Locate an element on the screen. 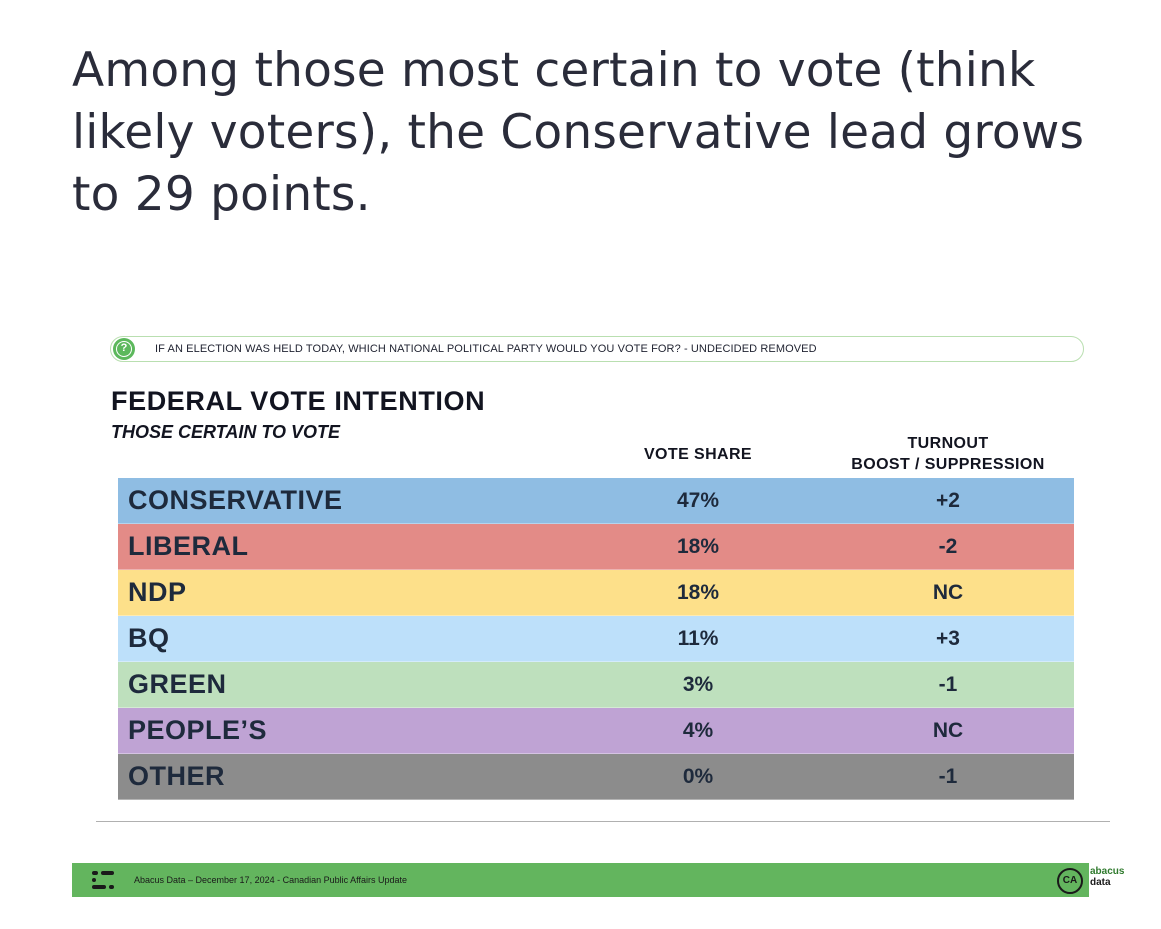 The width and height of the screenshot is (1161, 929). vote-share-value: 4% is located at coordinates (698, 730).